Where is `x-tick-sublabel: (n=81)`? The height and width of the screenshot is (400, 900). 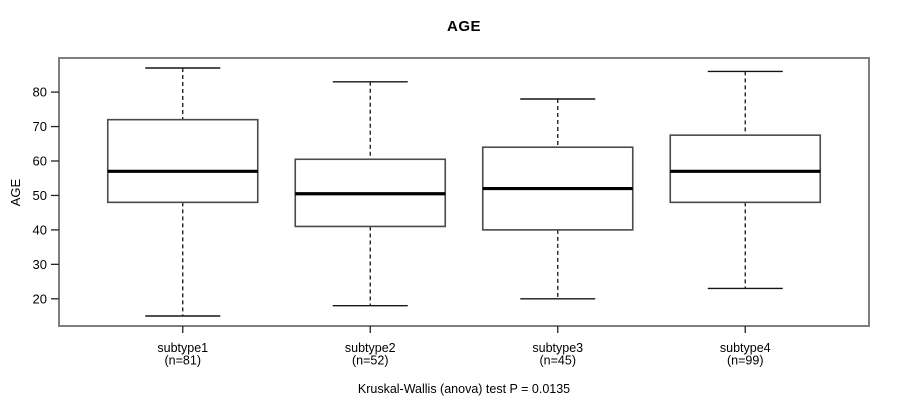
x-tick-sublabel: (n=81) is located at coordinates (183, 361).